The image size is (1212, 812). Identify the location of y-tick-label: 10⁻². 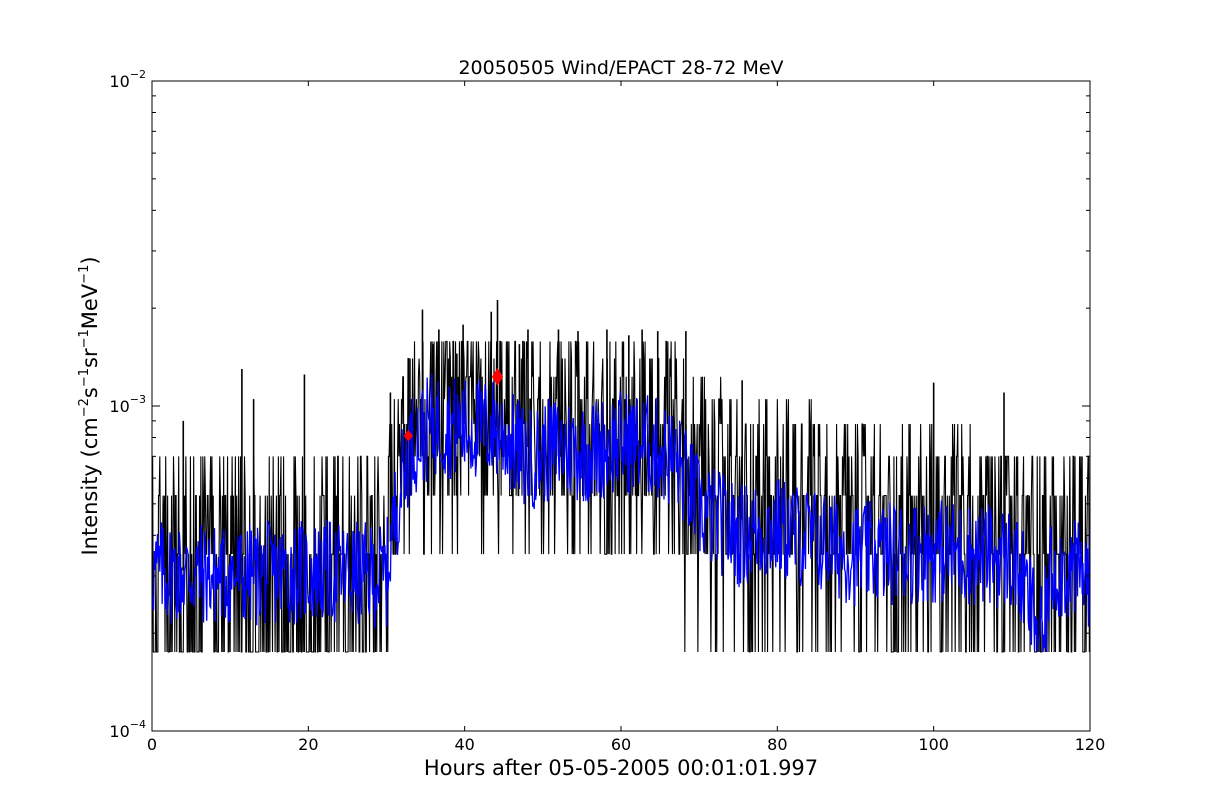
(127, 79).